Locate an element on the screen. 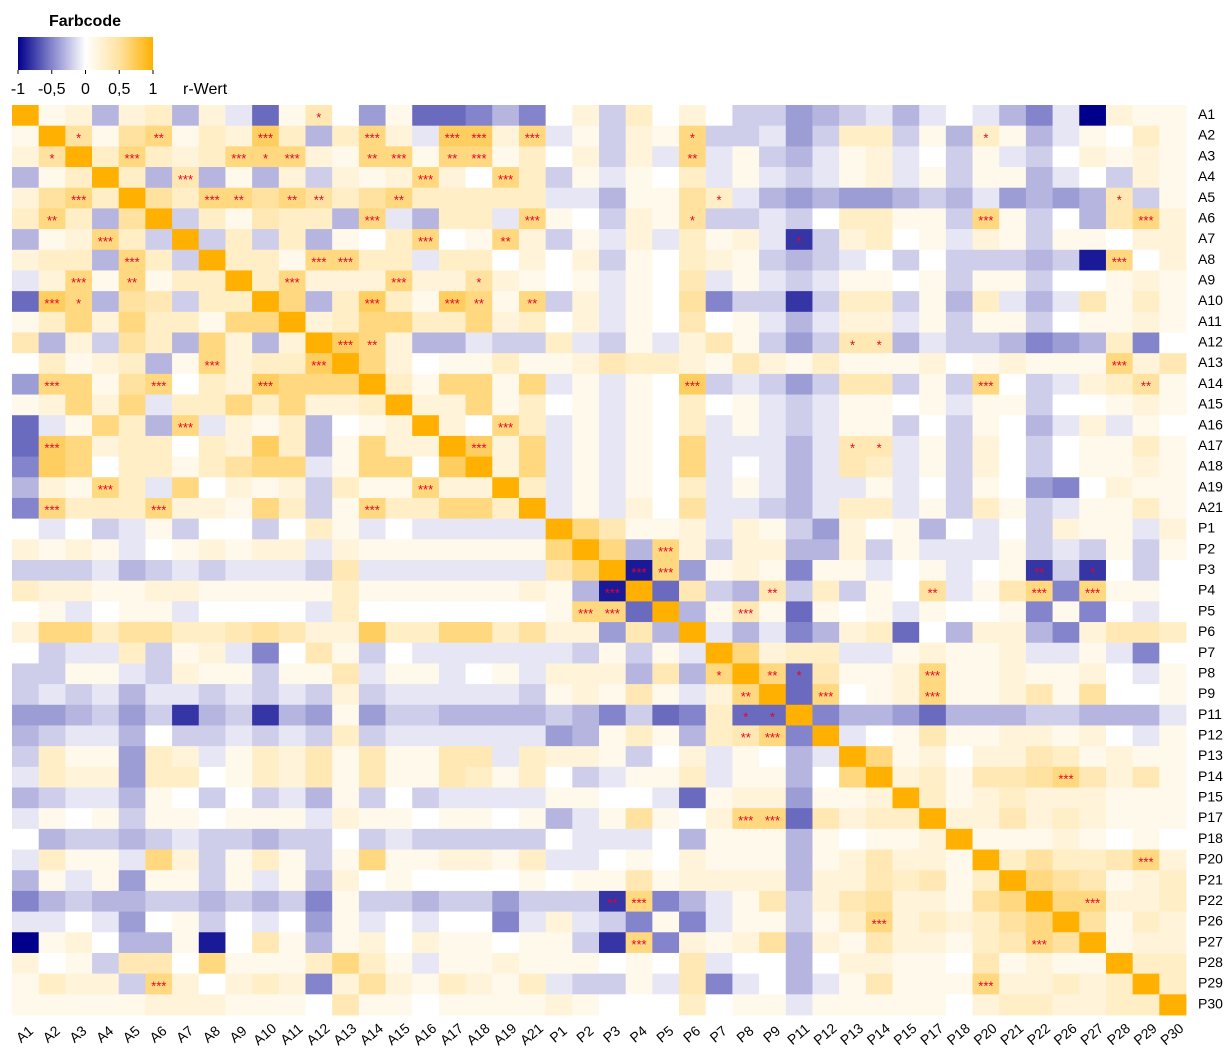  column-label: A8 is located at coordinates (212, 1033).